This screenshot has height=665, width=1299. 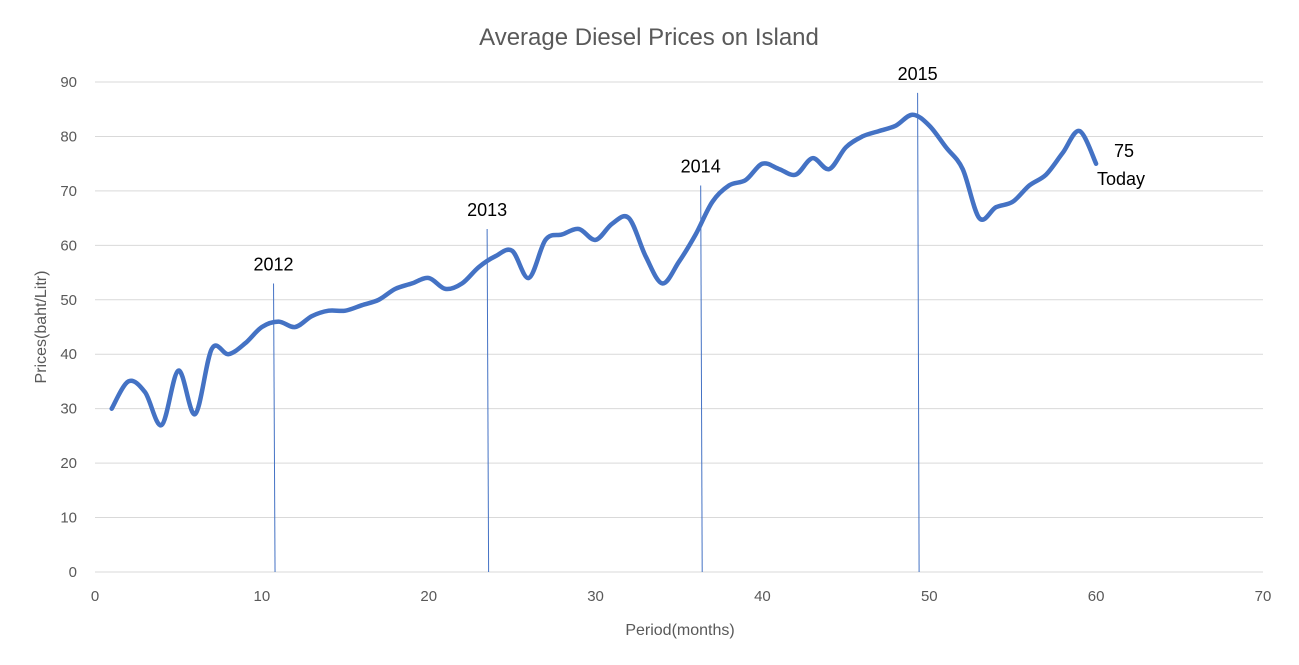 What do you see at coordinates (68, 136) in the screenshot?
I see `y-tick-label: 80` at bounding box center [68, 136].